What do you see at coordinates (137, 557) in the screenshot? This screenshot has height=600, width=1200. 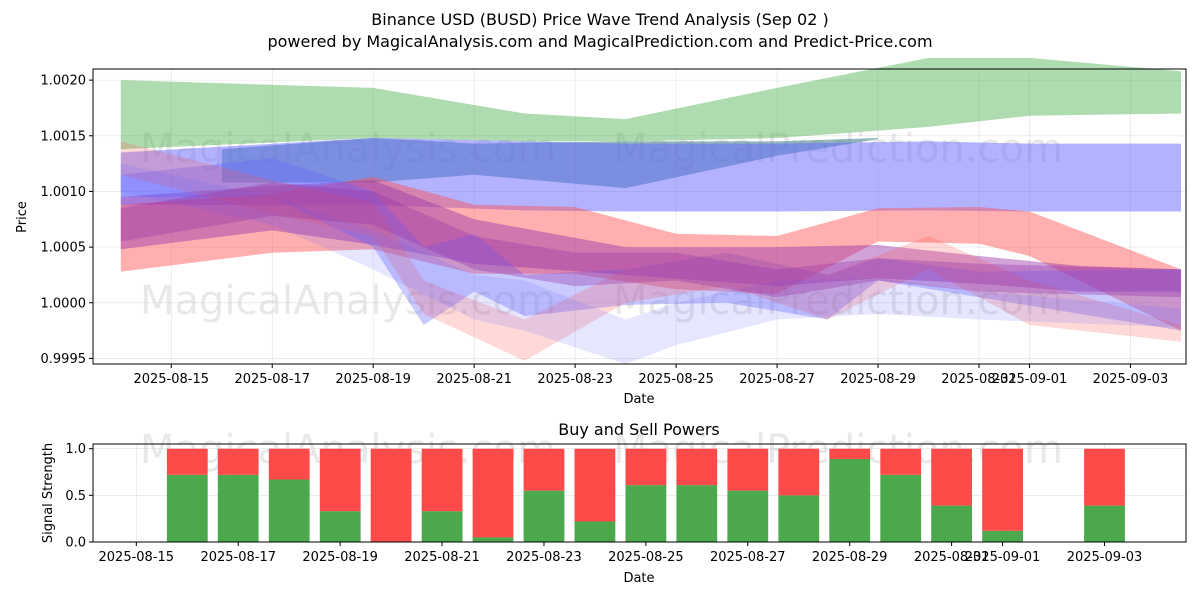 I see `bottom-x-tick-label: 2025-08-15` at bounding box center [137, 557].